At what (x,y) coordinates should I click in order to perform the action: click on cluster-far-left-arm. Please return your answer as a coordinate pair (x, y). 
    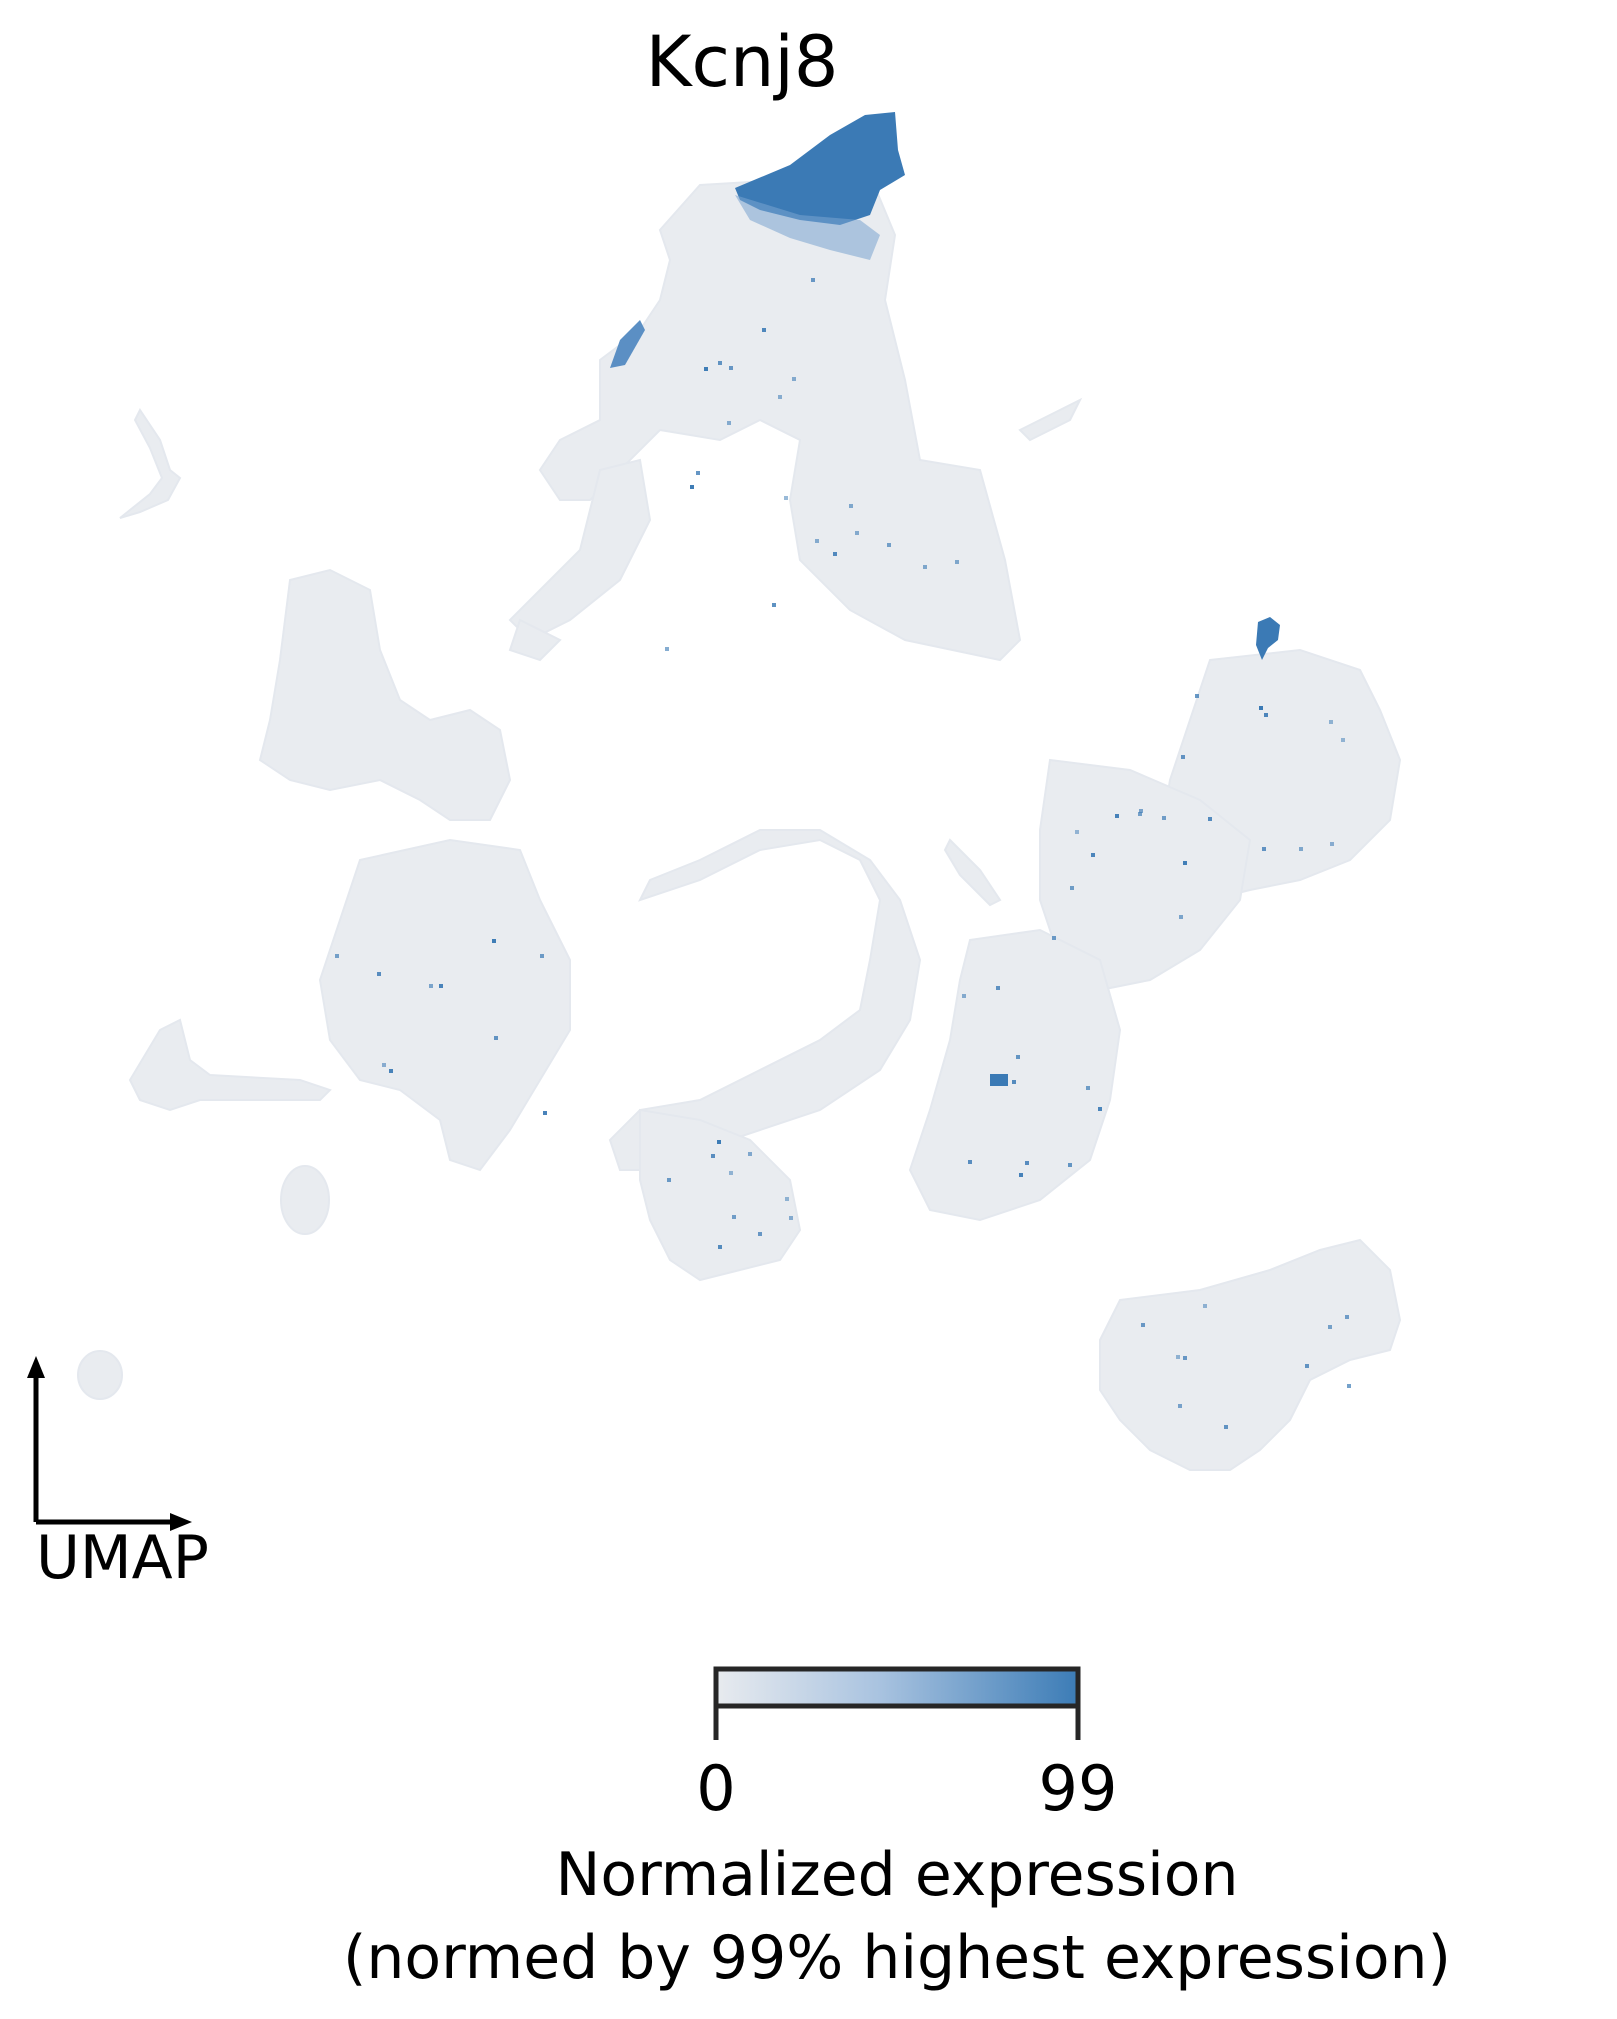
    Looking at the image, I should click on (230, 1065).